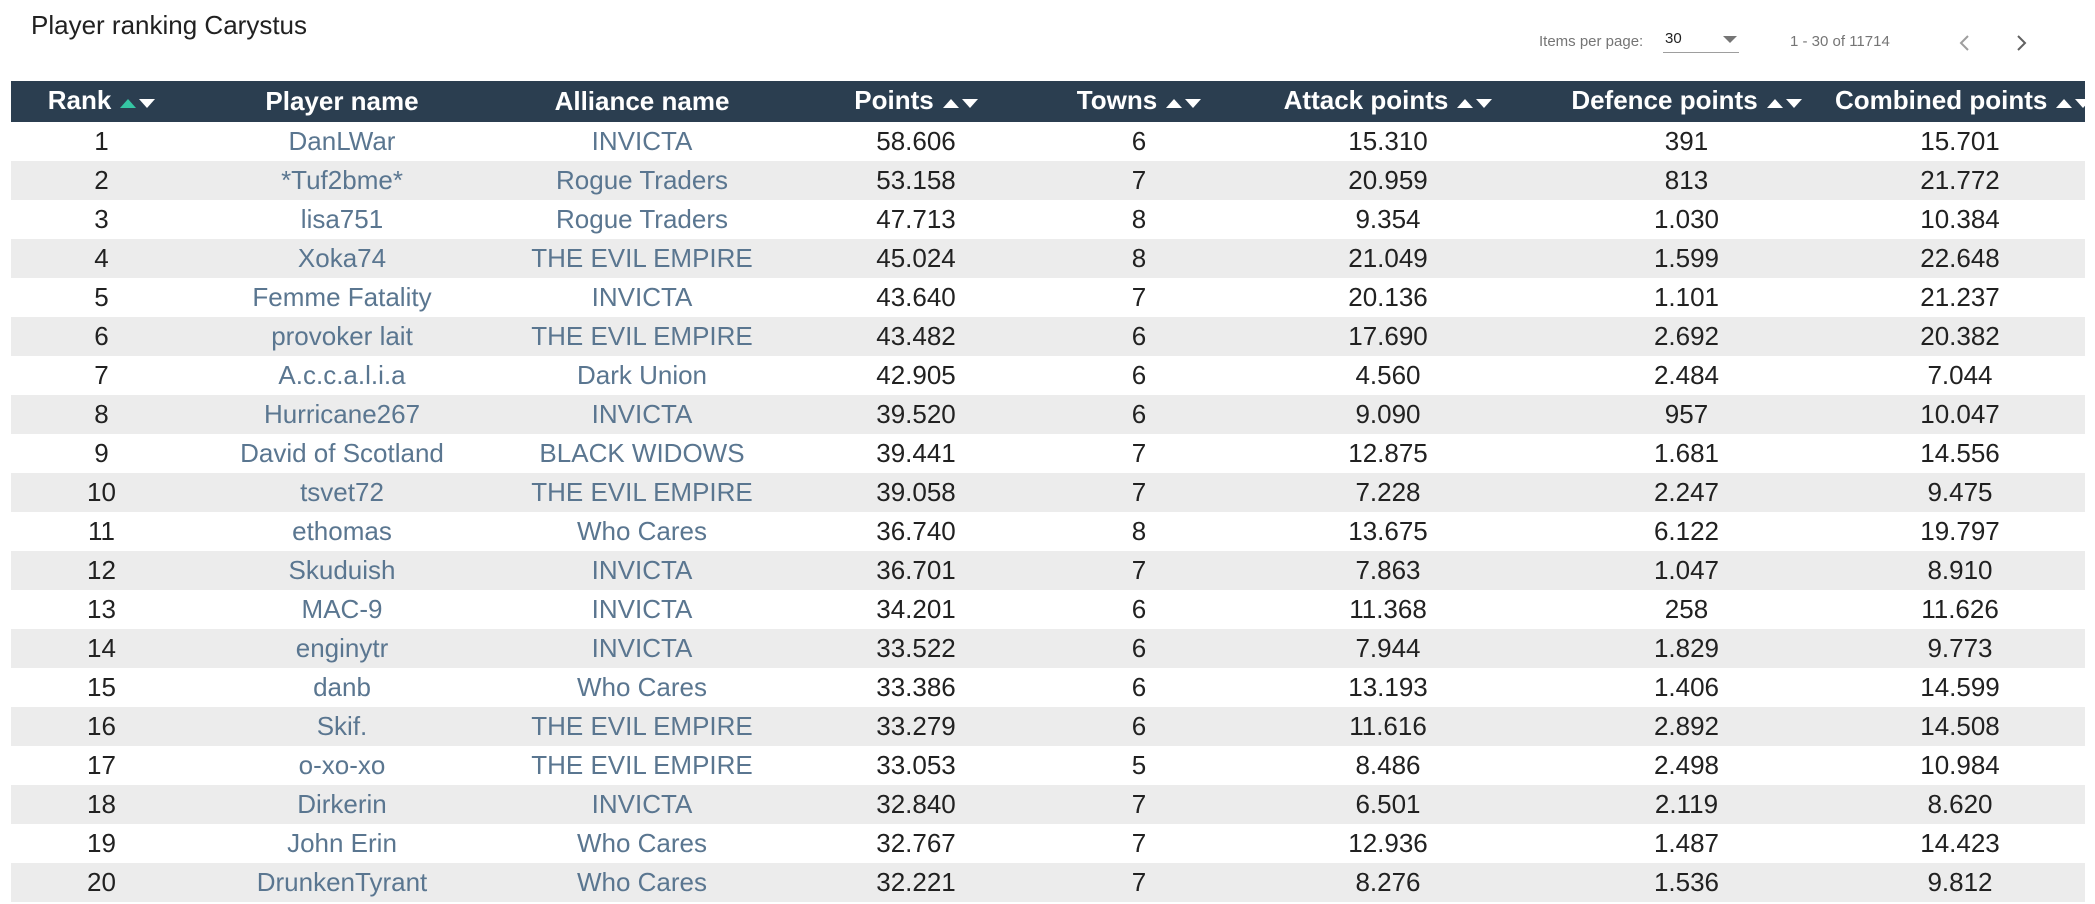 Image resolution: width=2095 pixels, height=904 pixels. I want to click on player-link: DanLWar, so click(342, 141).